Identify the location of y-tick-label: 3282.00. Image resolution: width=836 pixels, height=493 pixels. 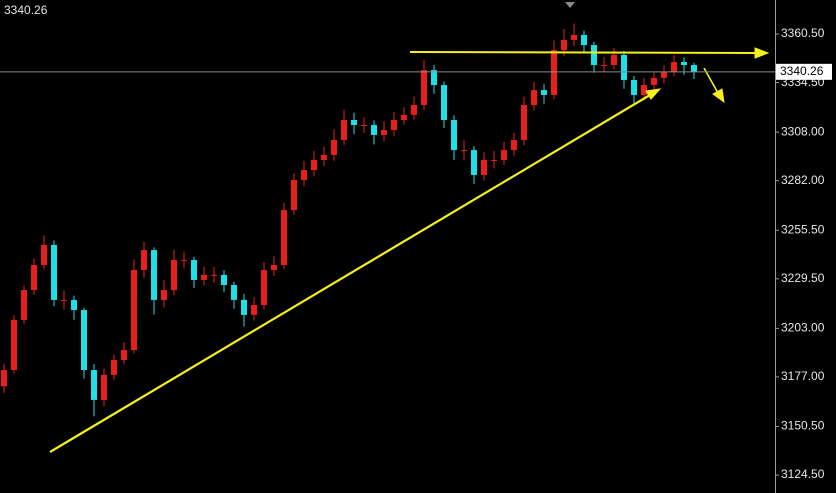
(803, 180).